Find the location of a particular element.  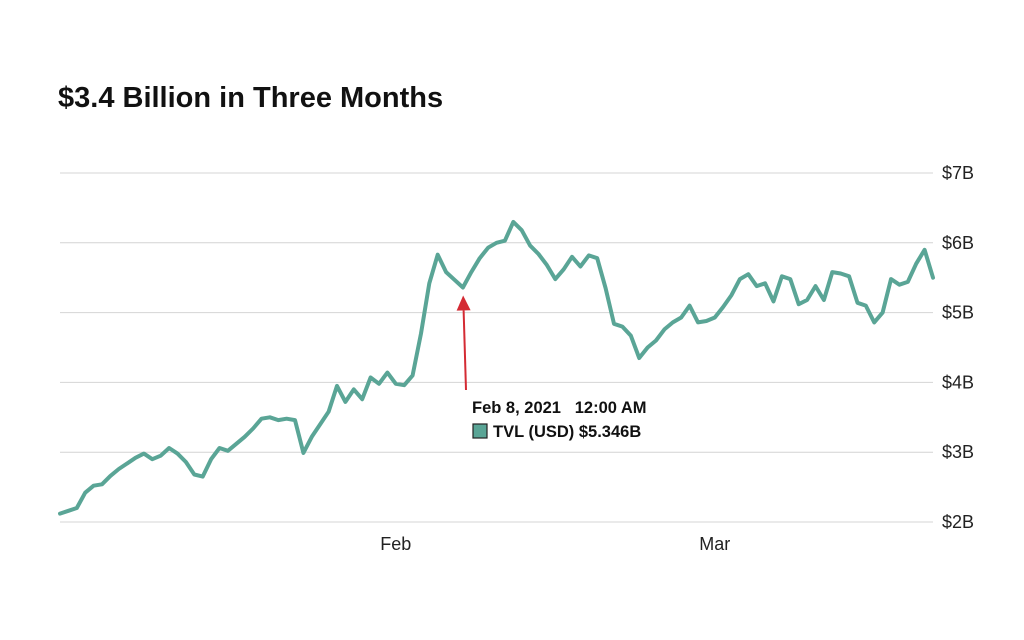

y-tick-label: $7B is located at coordinates (958, 173).